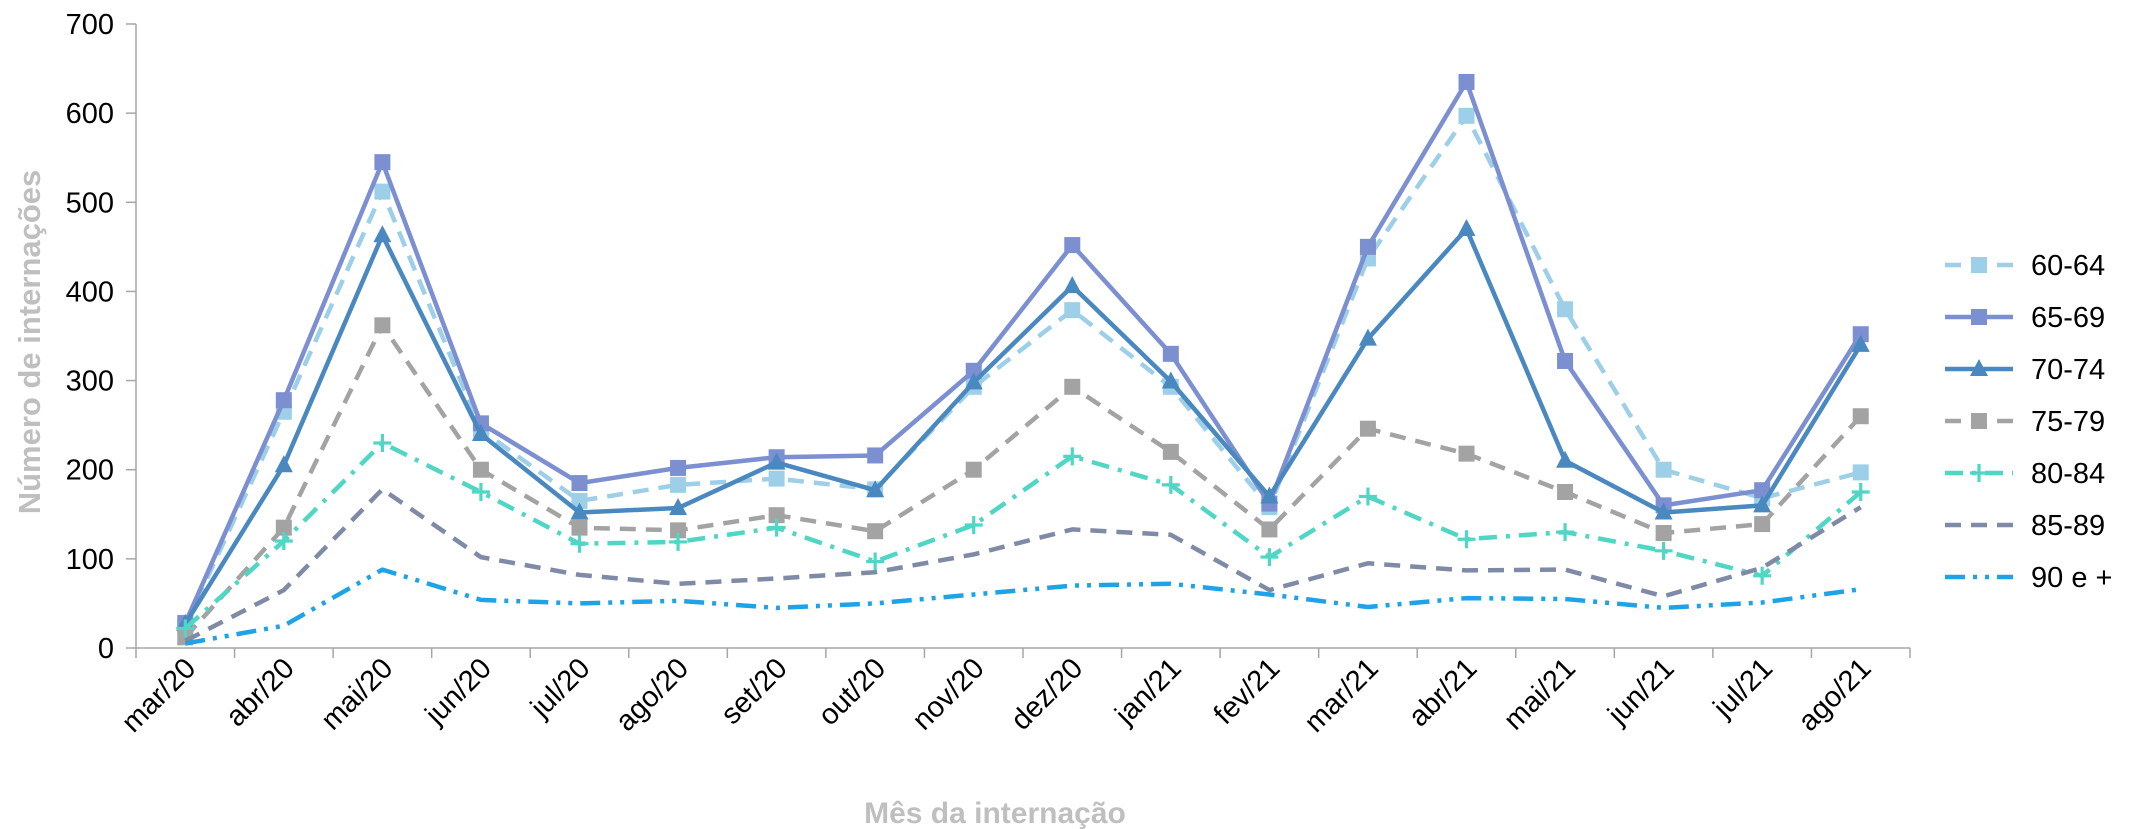 The image size is (2134, 829). Describe the element at coordinates (2025, 318) in the screenshot. I see `legend-item: 65-69` at that location.